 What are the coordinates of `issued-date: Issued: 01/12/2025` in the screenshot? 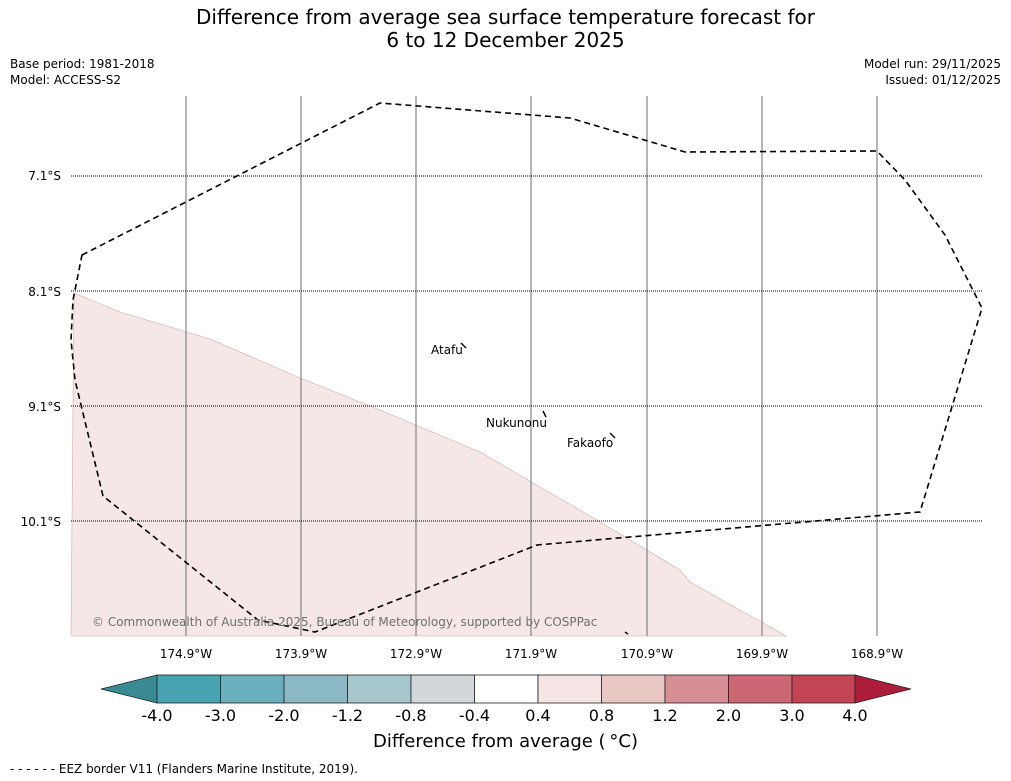 It's located at (943, 80).